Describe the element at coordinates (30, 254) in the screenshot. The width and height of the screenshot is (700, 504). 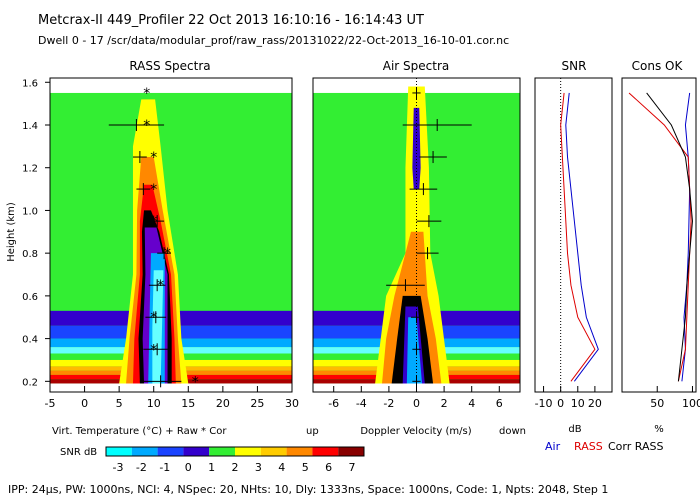
I see `y-tick-label: 0.8` at that location.